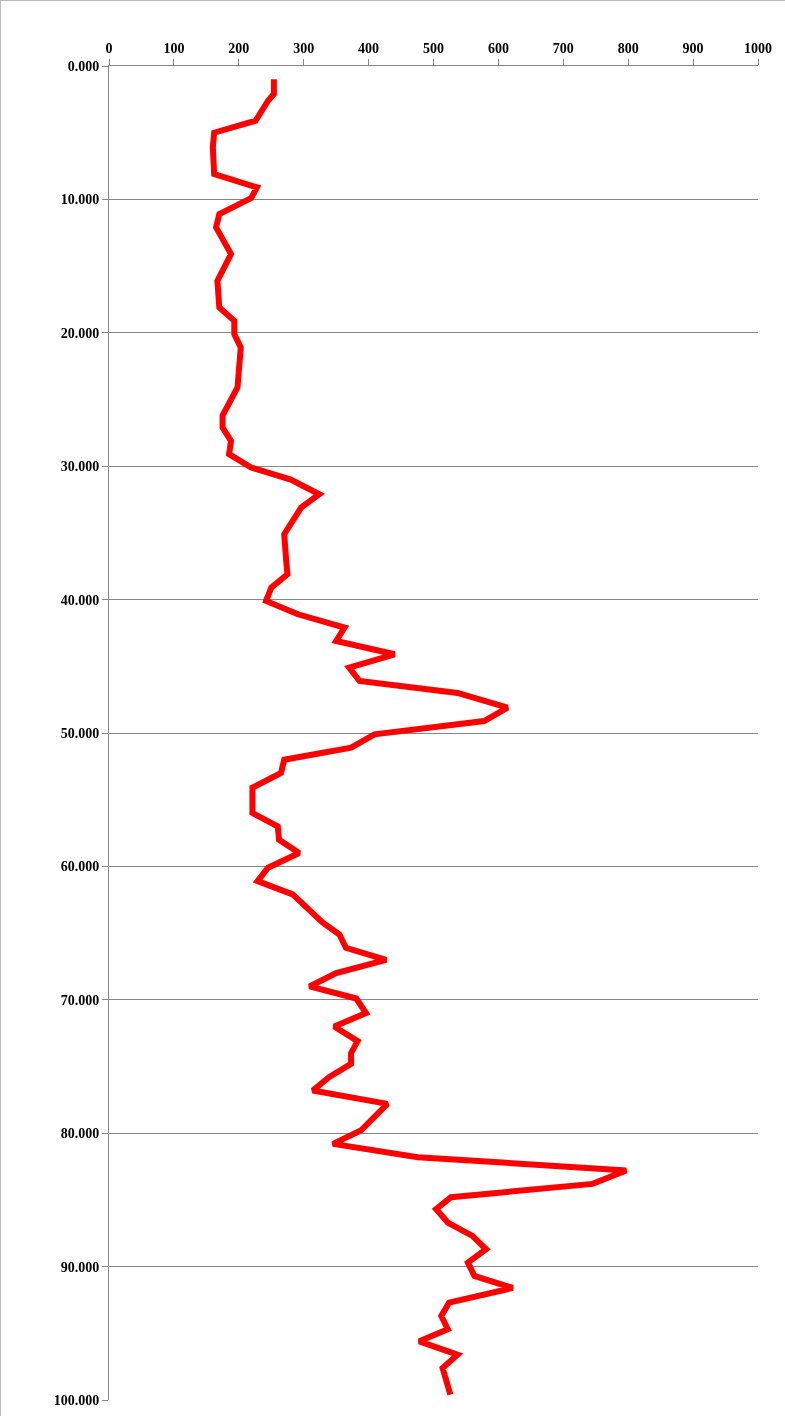 This screenshot has height=1416, width=785. What do you see at coordinates (693, 49) in the screenshot?
I see `x-tick-label: 900` at bounding box center [693, 49].